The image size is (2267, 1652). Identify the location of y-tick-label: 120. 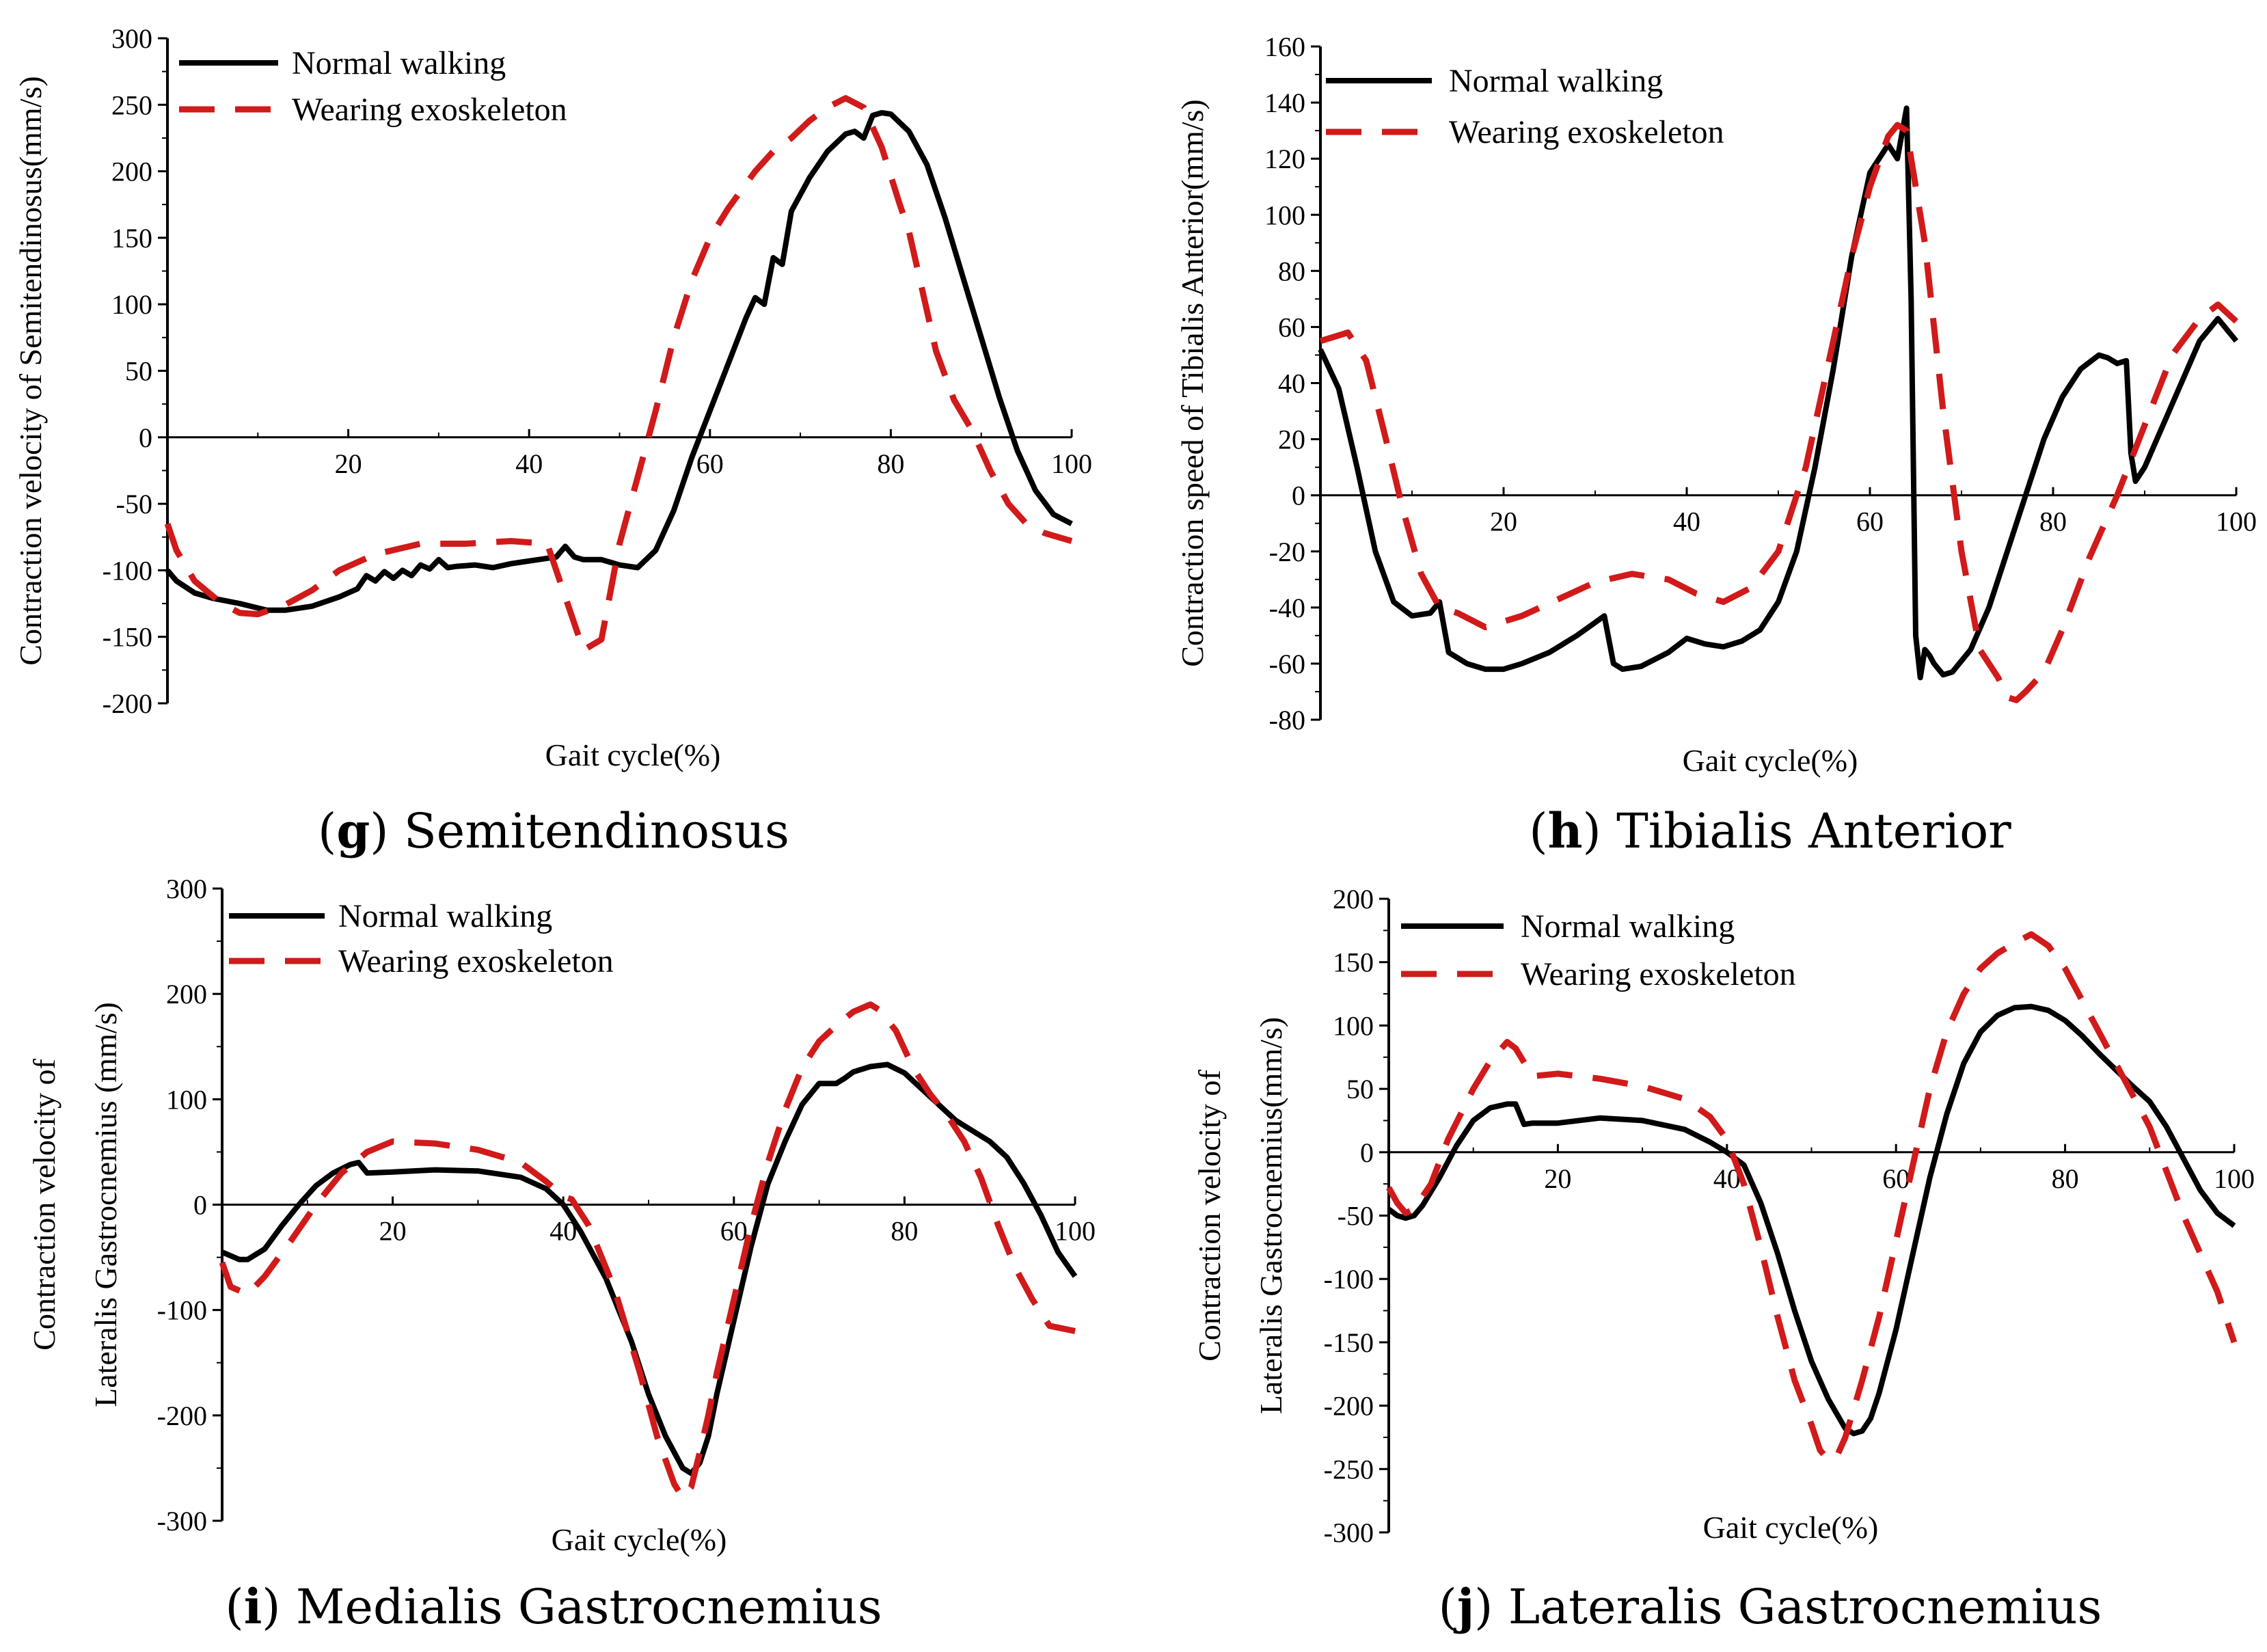
(1284, 159).